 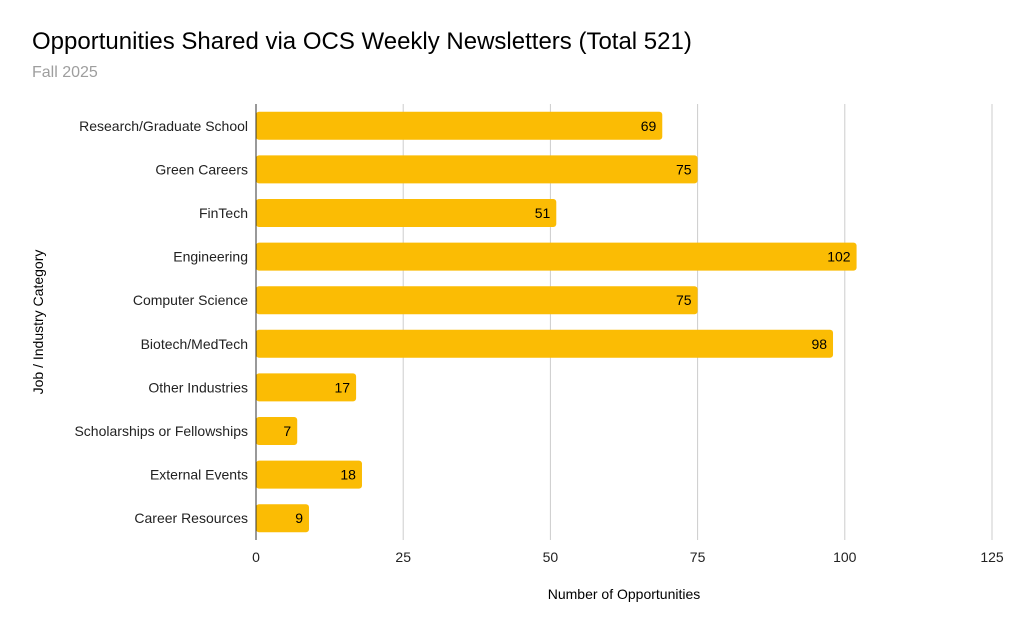 What do you see at coordinates (992, 557) in the screenshot?
I see `x-tick-label: 125` at bounding box center [992, 557].